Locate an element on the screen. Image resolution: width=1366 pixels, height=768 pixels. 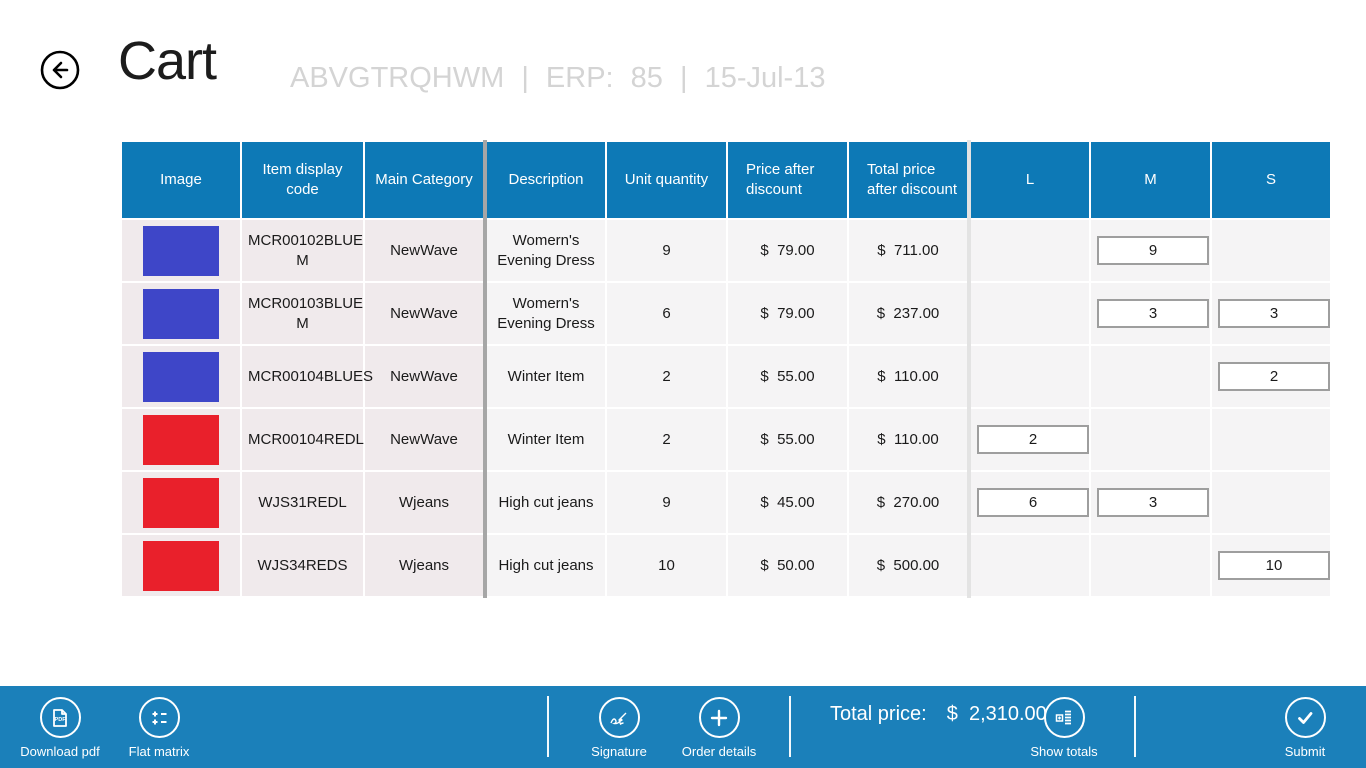
size-s-input: 10 is located at coordinates (1274, 565).